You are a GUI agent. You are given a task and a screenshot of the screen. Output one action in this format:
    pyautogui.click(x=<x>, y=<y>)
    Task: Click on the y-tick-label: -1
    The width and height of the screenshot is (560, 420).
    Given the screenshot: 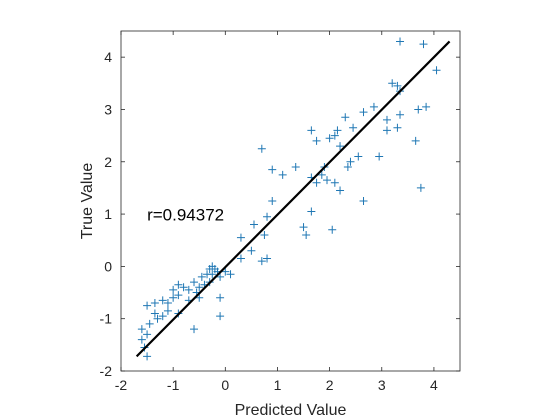 What is the action you would take?
    pyautogui.click(x=106, y=319)
    